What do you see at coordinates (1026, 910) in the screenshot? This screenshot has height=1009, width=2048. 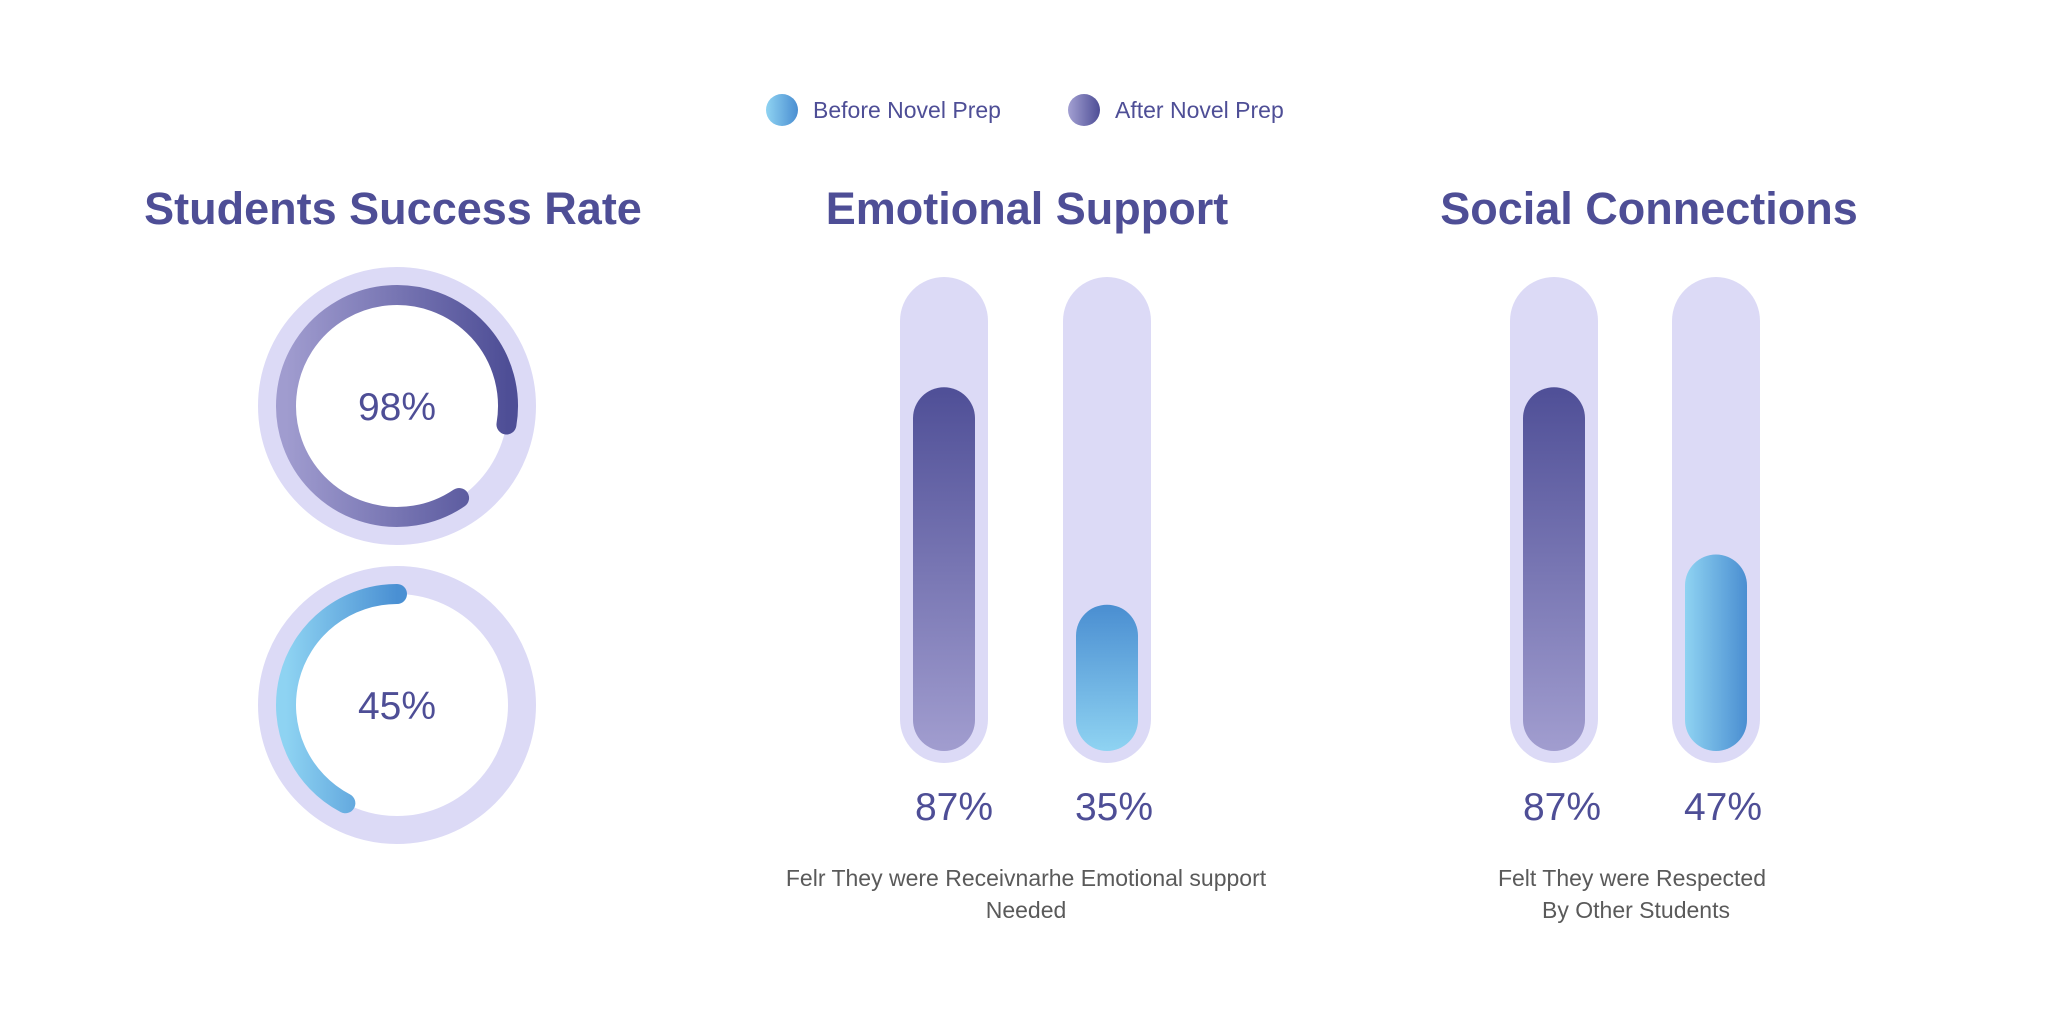 I see `chart-caption-line: Needed` at bounding box center [1026, 910].